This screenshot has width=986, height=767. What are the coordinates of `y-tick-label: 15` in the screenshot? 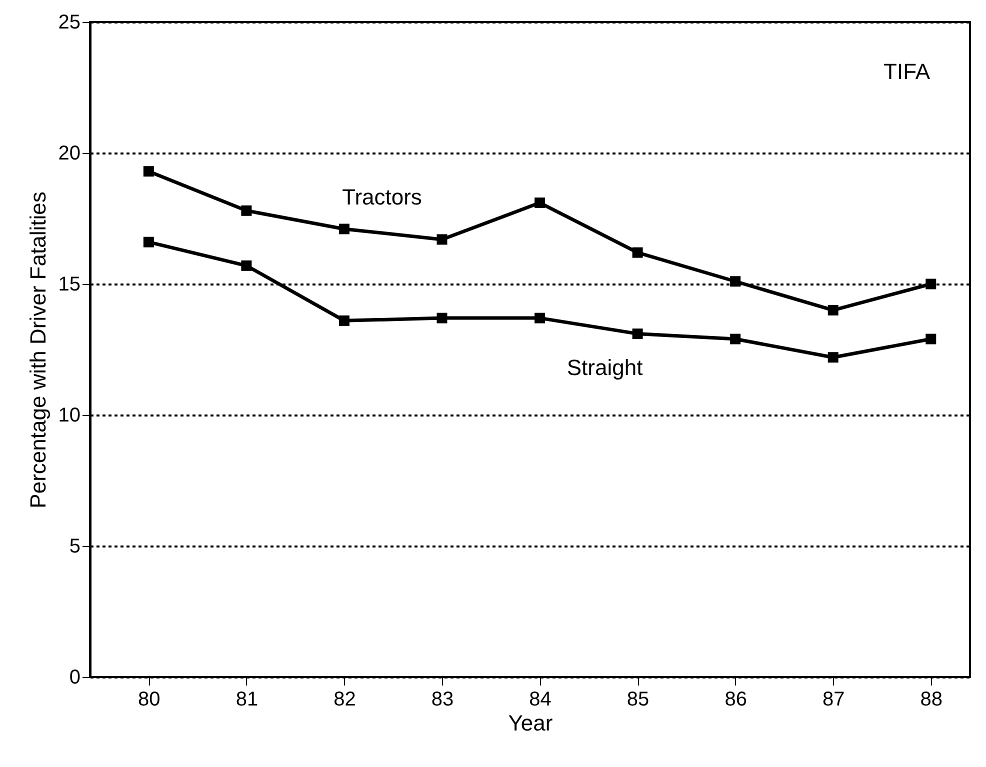 It's located at (69, 285).